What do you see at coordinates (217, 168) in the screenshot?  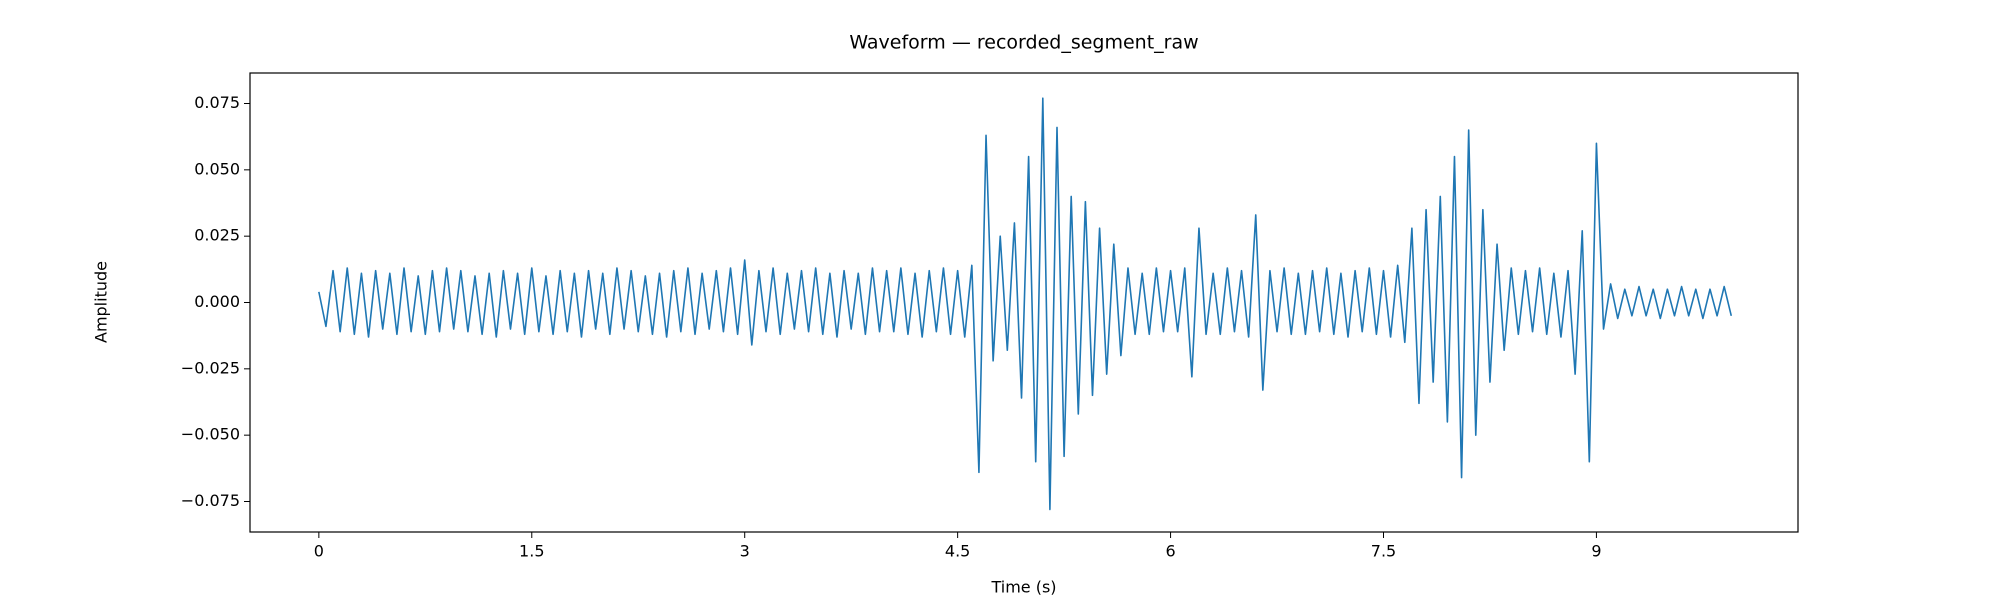 I see `y-tick-label: 0.050` at bounding box center [217, 168].